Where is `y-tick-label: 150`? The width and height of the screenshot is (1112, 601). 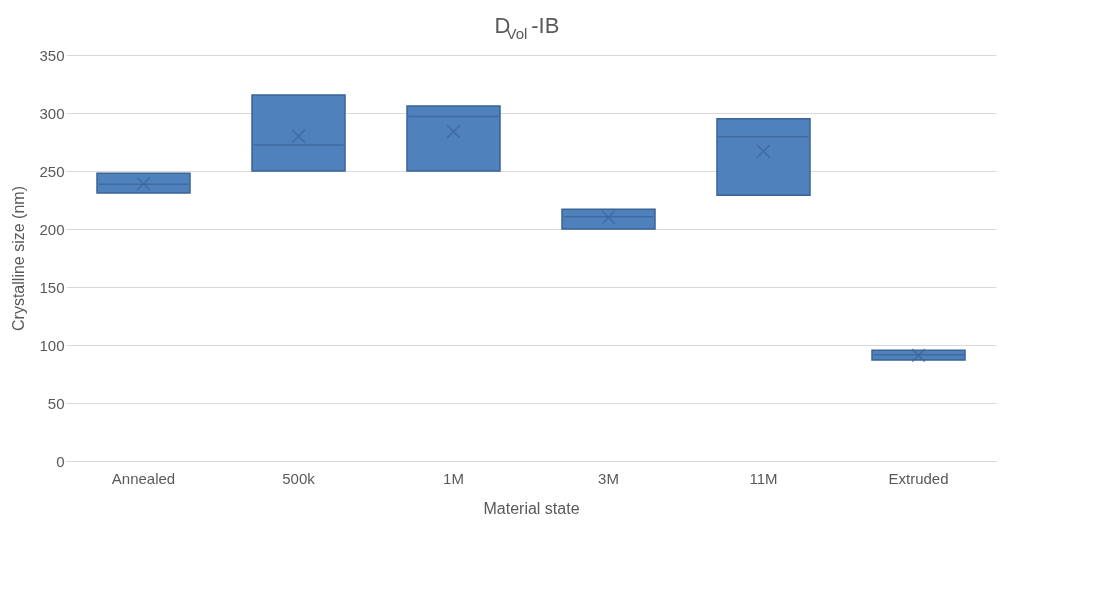
y-tick-label: 150 is located at coordinates (52, 287).